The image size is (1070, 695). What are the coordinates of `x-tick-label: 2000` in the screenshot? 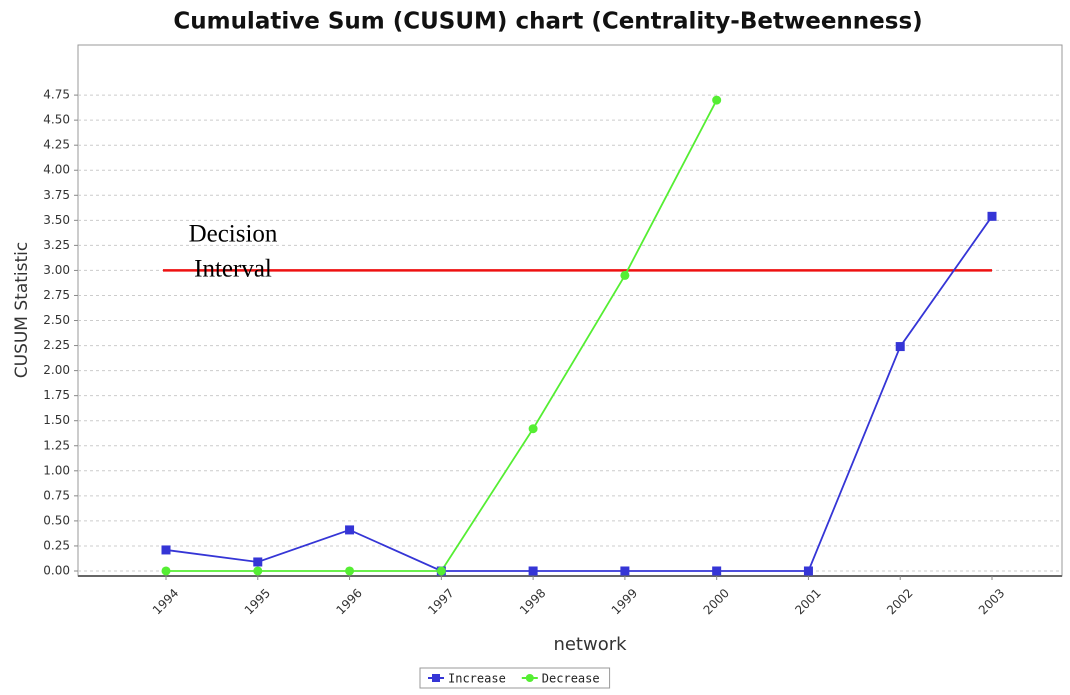 It's located at (716, 601).